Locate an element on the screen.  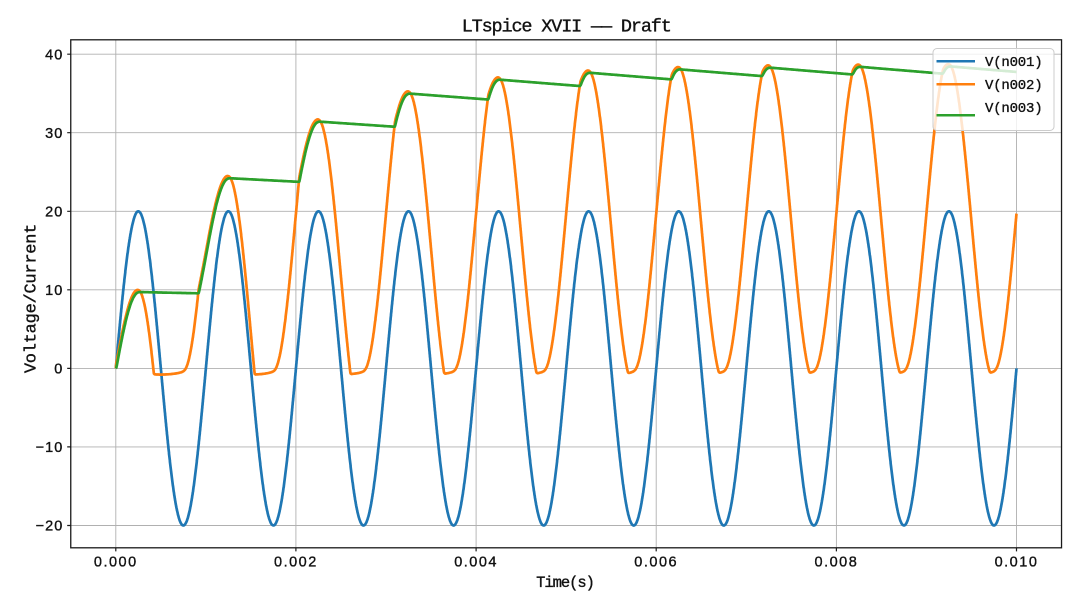
svg-text: V(n001) is located at coordinates (1013, 63).